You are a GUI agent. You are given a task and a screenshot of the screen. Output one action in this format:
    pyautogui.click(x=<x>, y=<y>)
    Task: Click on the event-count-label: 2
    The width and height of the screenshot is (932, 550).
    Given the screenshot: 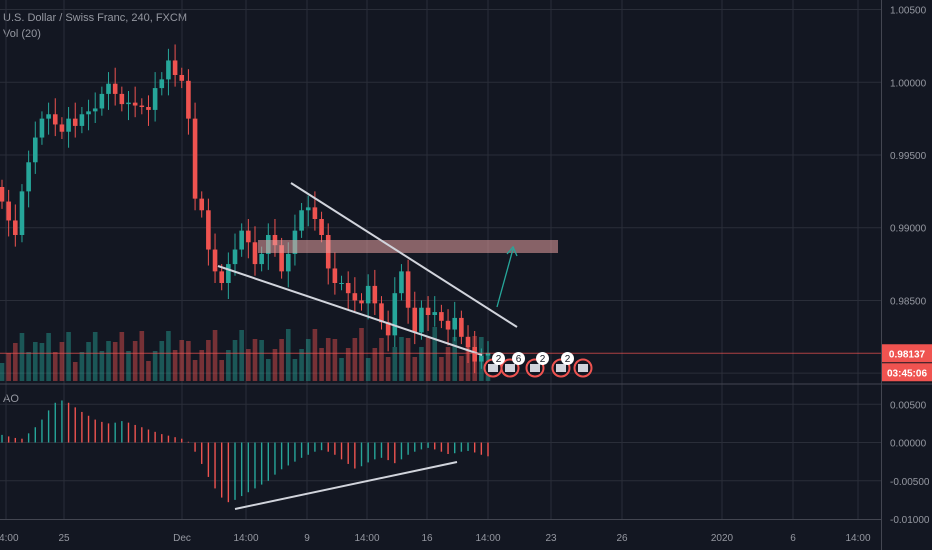 What is the action you would take?
    pyautogui.click(x=499, y=359)
    